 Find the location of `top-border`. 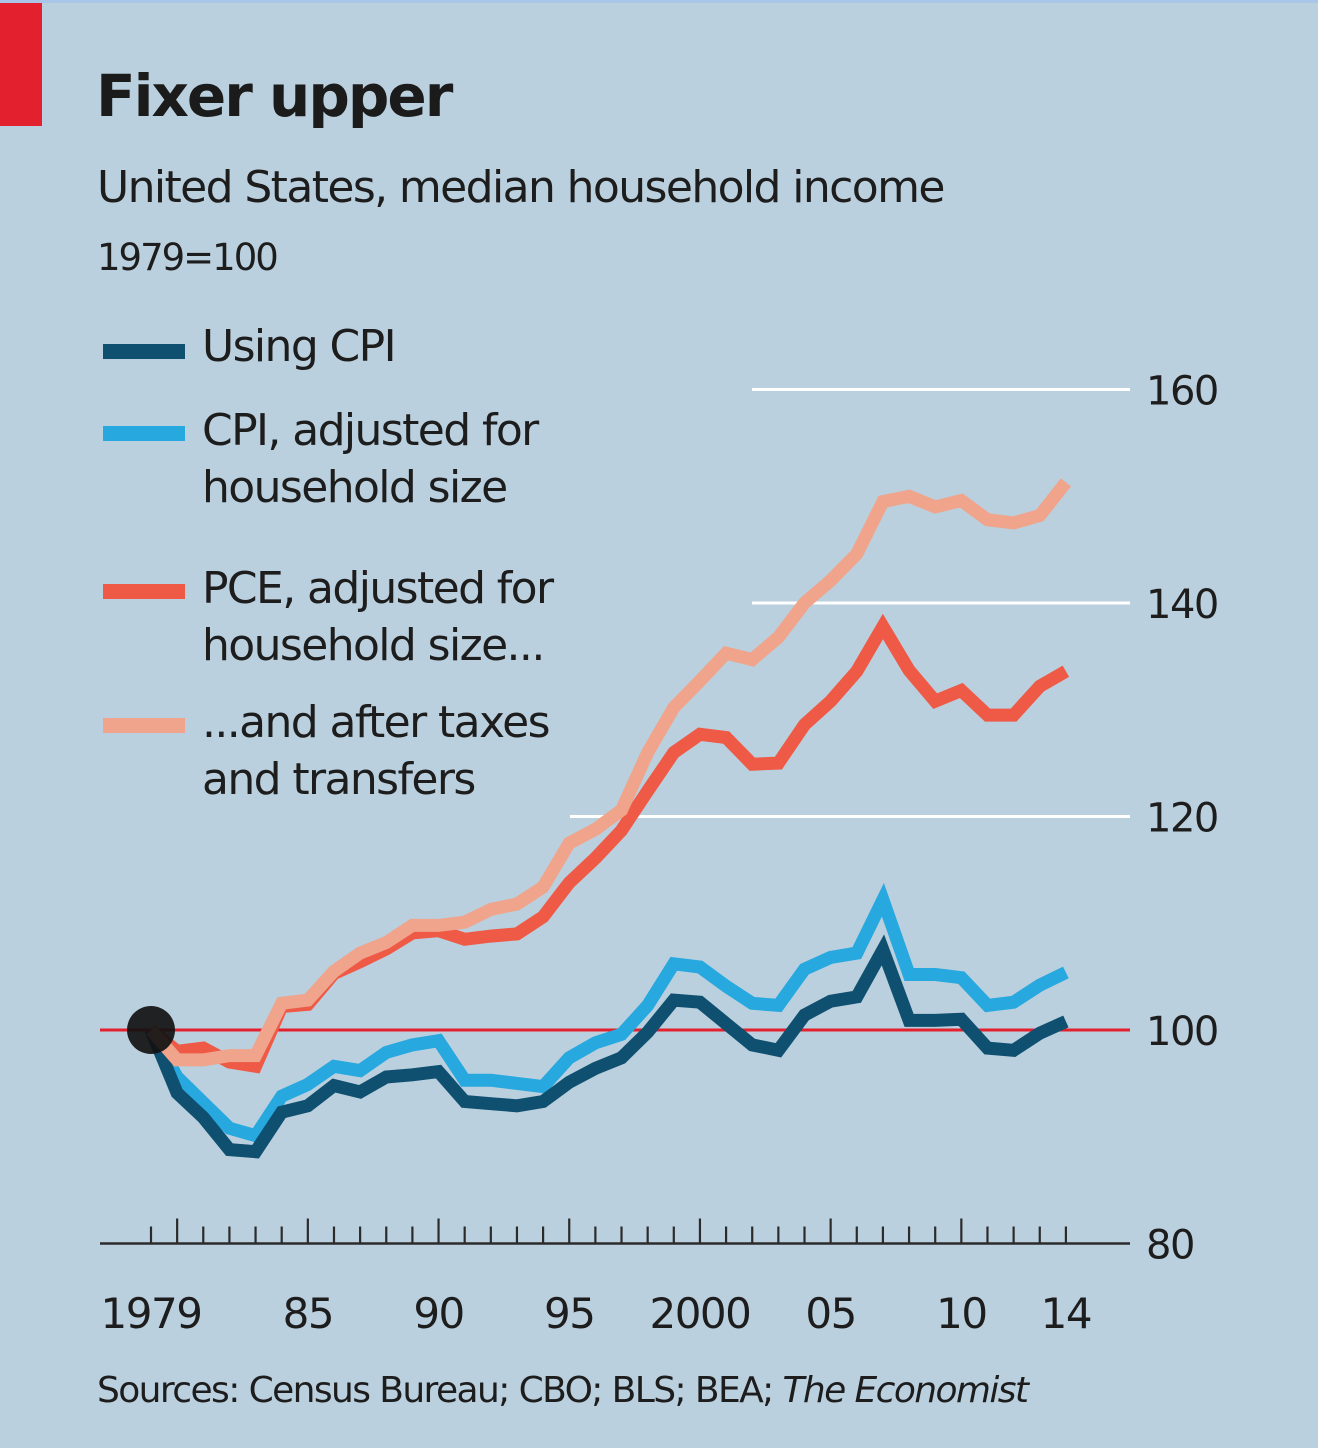

top-border is located at coordinates (659, 1).